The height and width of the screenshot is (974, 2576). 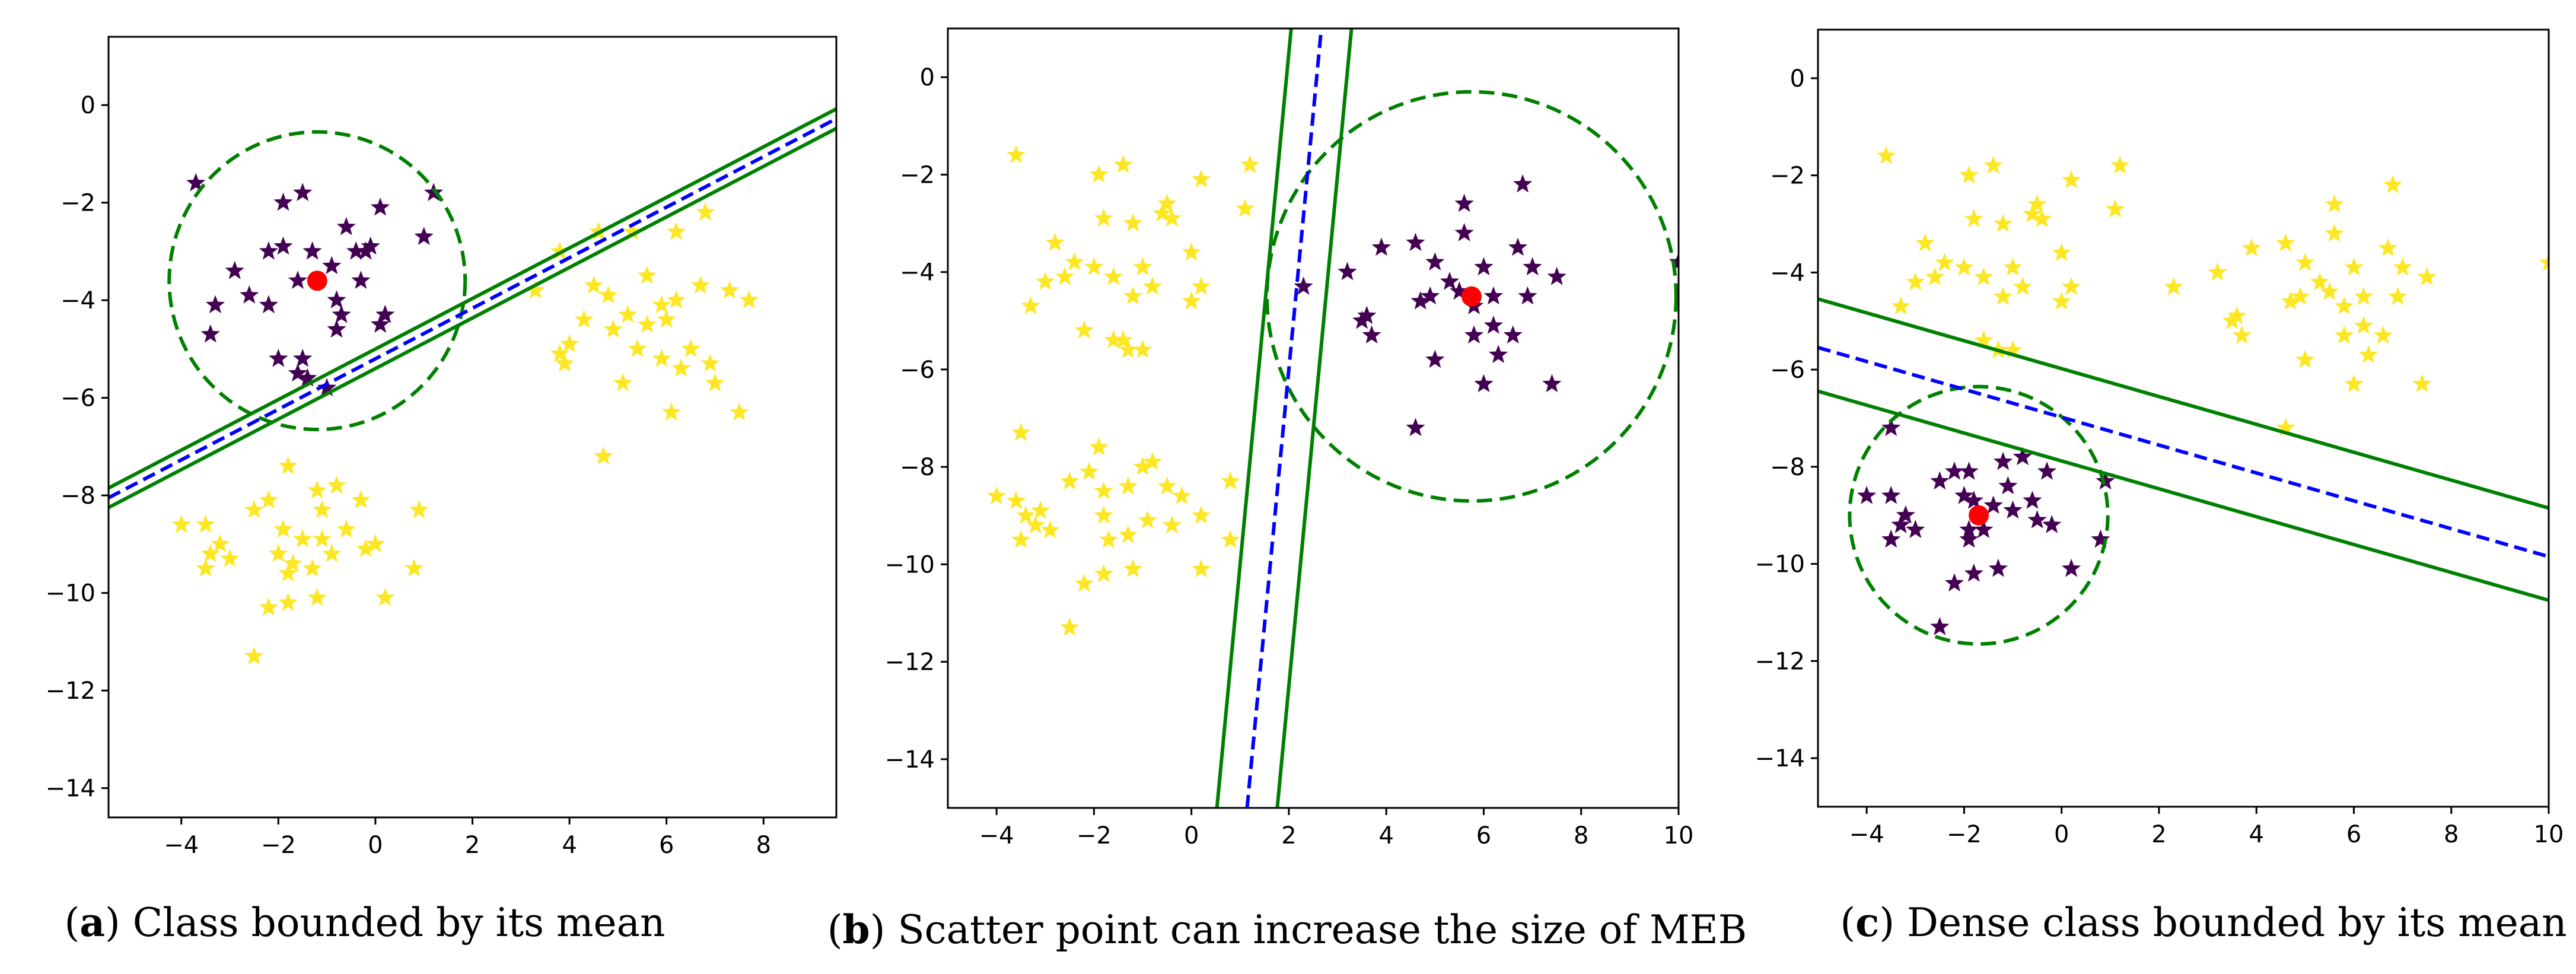 I want to click on y-tick-label: −12, so click(x=1780, y=661).